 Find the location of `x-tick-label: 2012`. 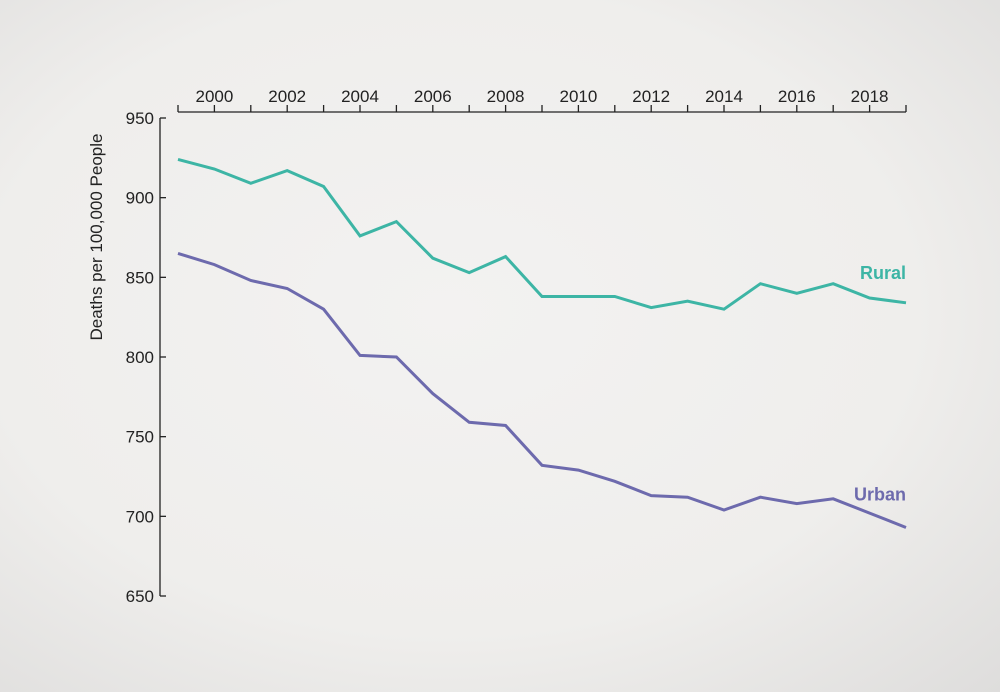

x-tick-label: 2012 is located at coordinates (651, 96).